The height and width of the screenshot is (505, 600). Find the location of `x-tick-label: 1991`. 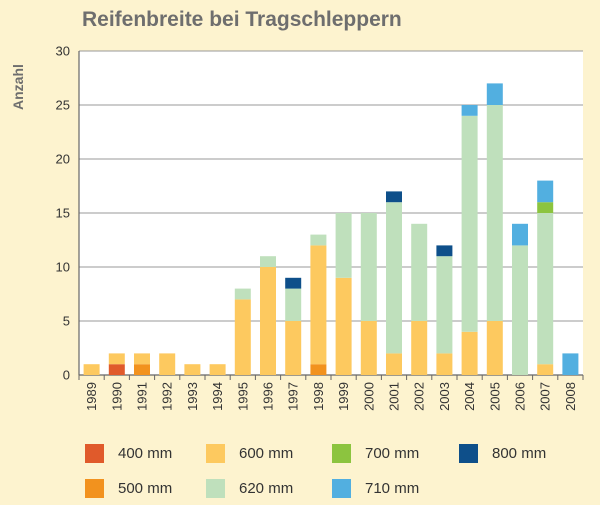

x-tick-label: 1991 is located at coordinates (142, 396).